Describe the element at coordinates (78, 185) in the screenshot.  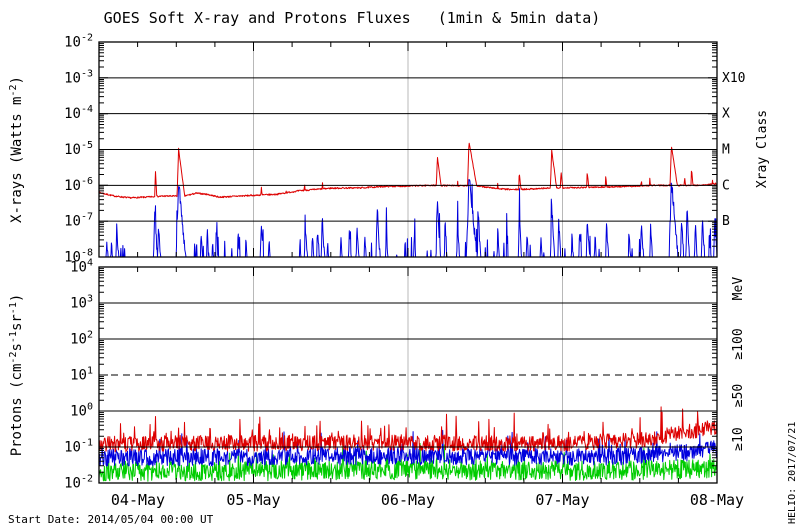
I see `xray-y-tick-label: 10⁻⁶` at that location.